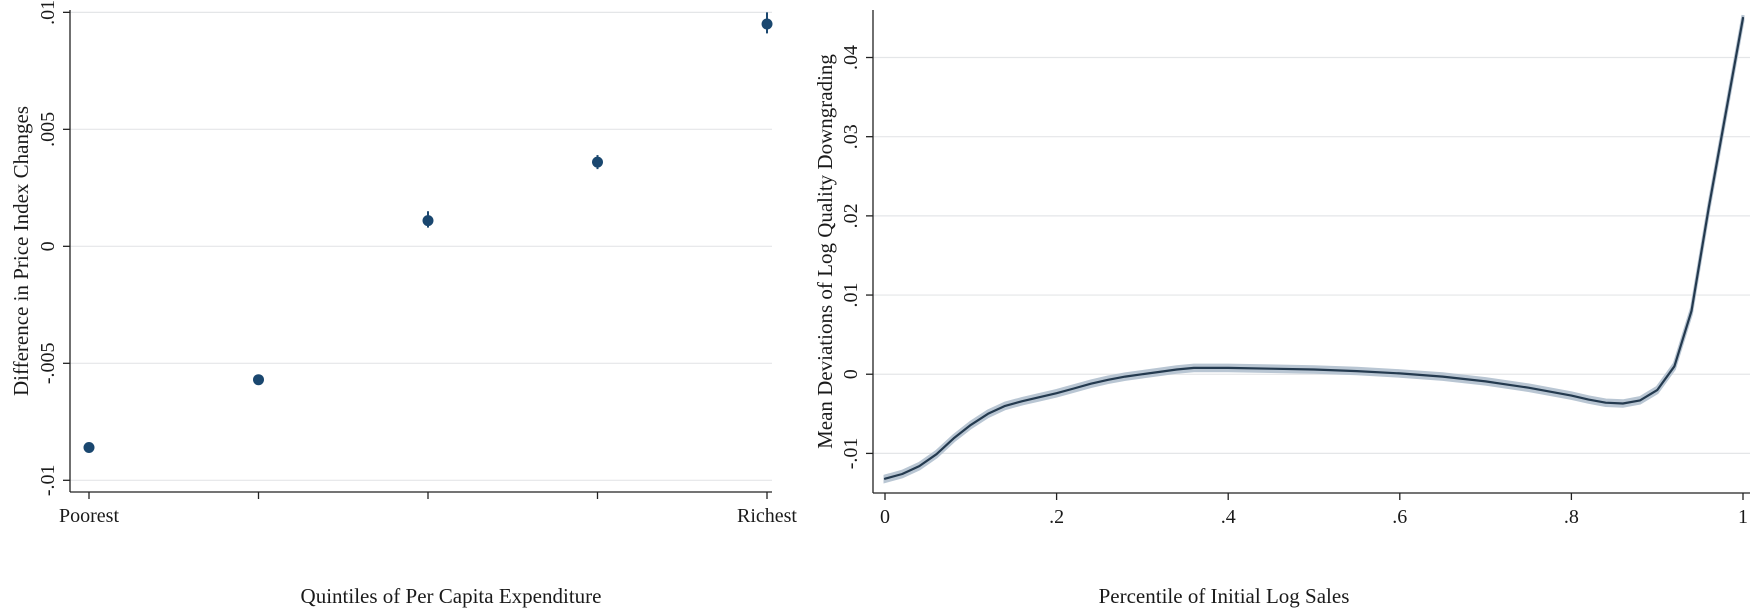  What do you see at coordinates (1314, 510) in the screenshot?
I see `right-x-ticks: 0 .2 .4 .6 .8 1` at bounding box center [1314, 510].